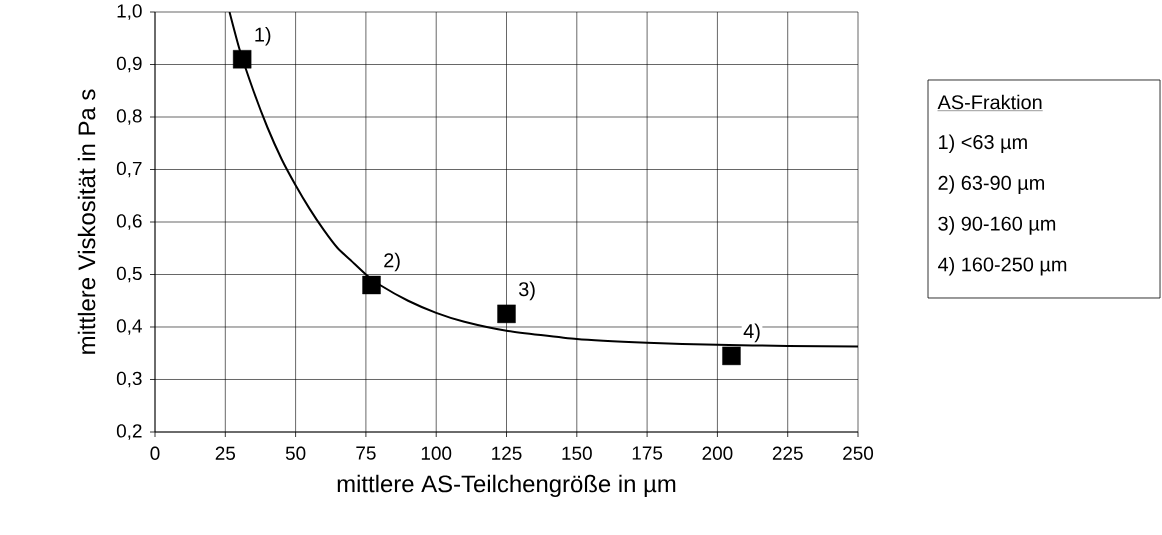 The width and height of the screenshot is (1162, 535). Describe the element at coordinates (129, 379) in the screenshot. I see `y-tick-label: 0,3` at that location.